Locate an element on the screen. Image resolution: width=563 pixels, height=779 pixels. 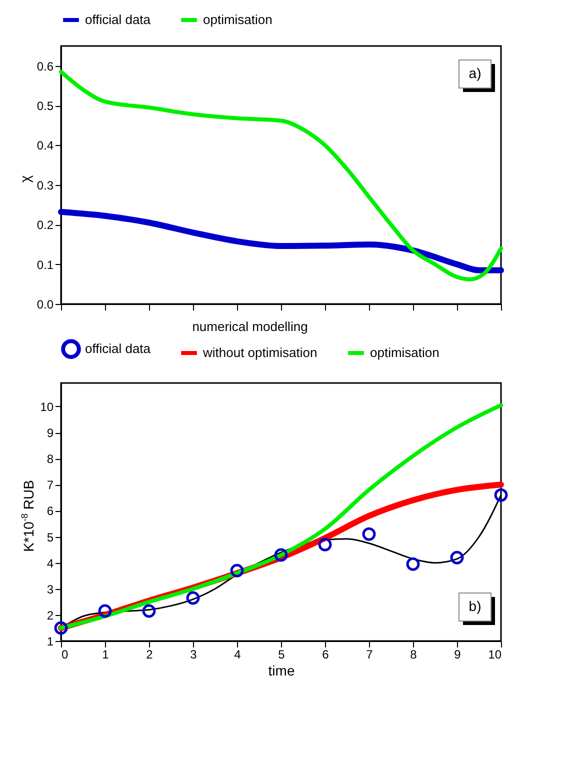
y-tick-label: 0.3 is located at coordinates (45, 185).